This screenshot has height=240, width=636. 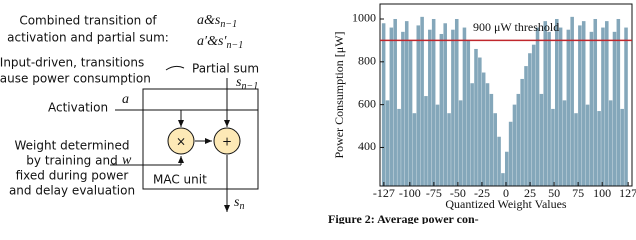 What do you see at coordinates (458, 193) in the screenshot?
I see `x-tick-label: -50` at bounding box center [458, 193].